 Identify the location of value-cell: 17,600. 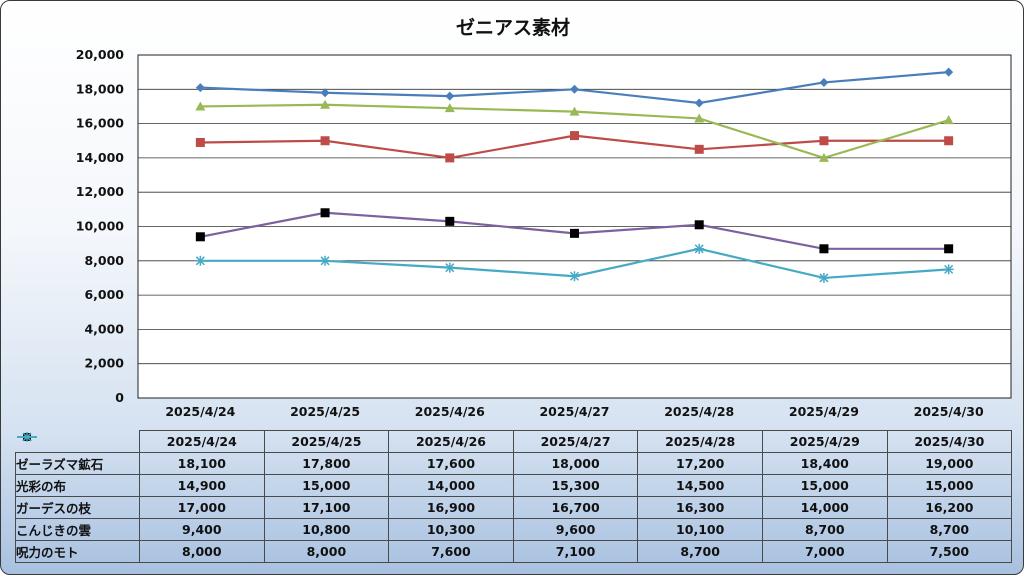
(451, 463).